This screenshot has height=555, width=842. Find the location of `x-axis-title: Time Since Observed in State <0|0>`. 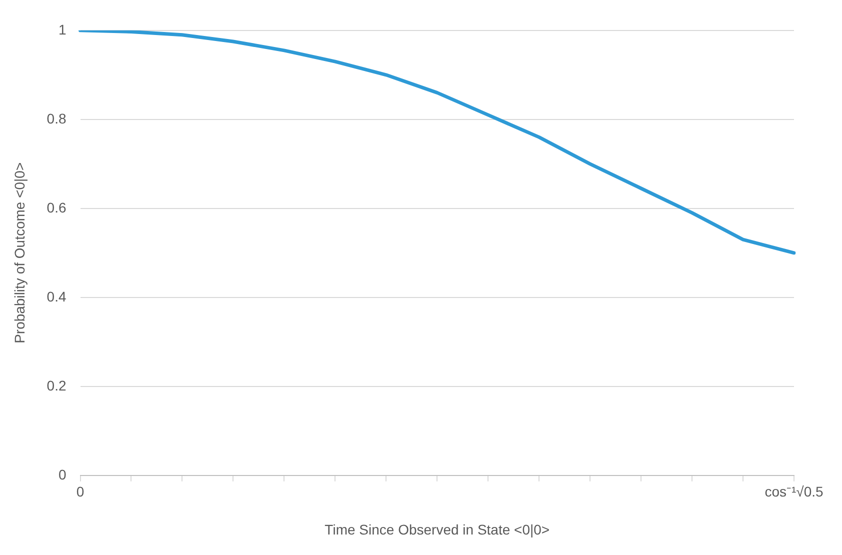

x-axis-title: Time Since Observed in State <0|0> is located at coordinates (437, 529).